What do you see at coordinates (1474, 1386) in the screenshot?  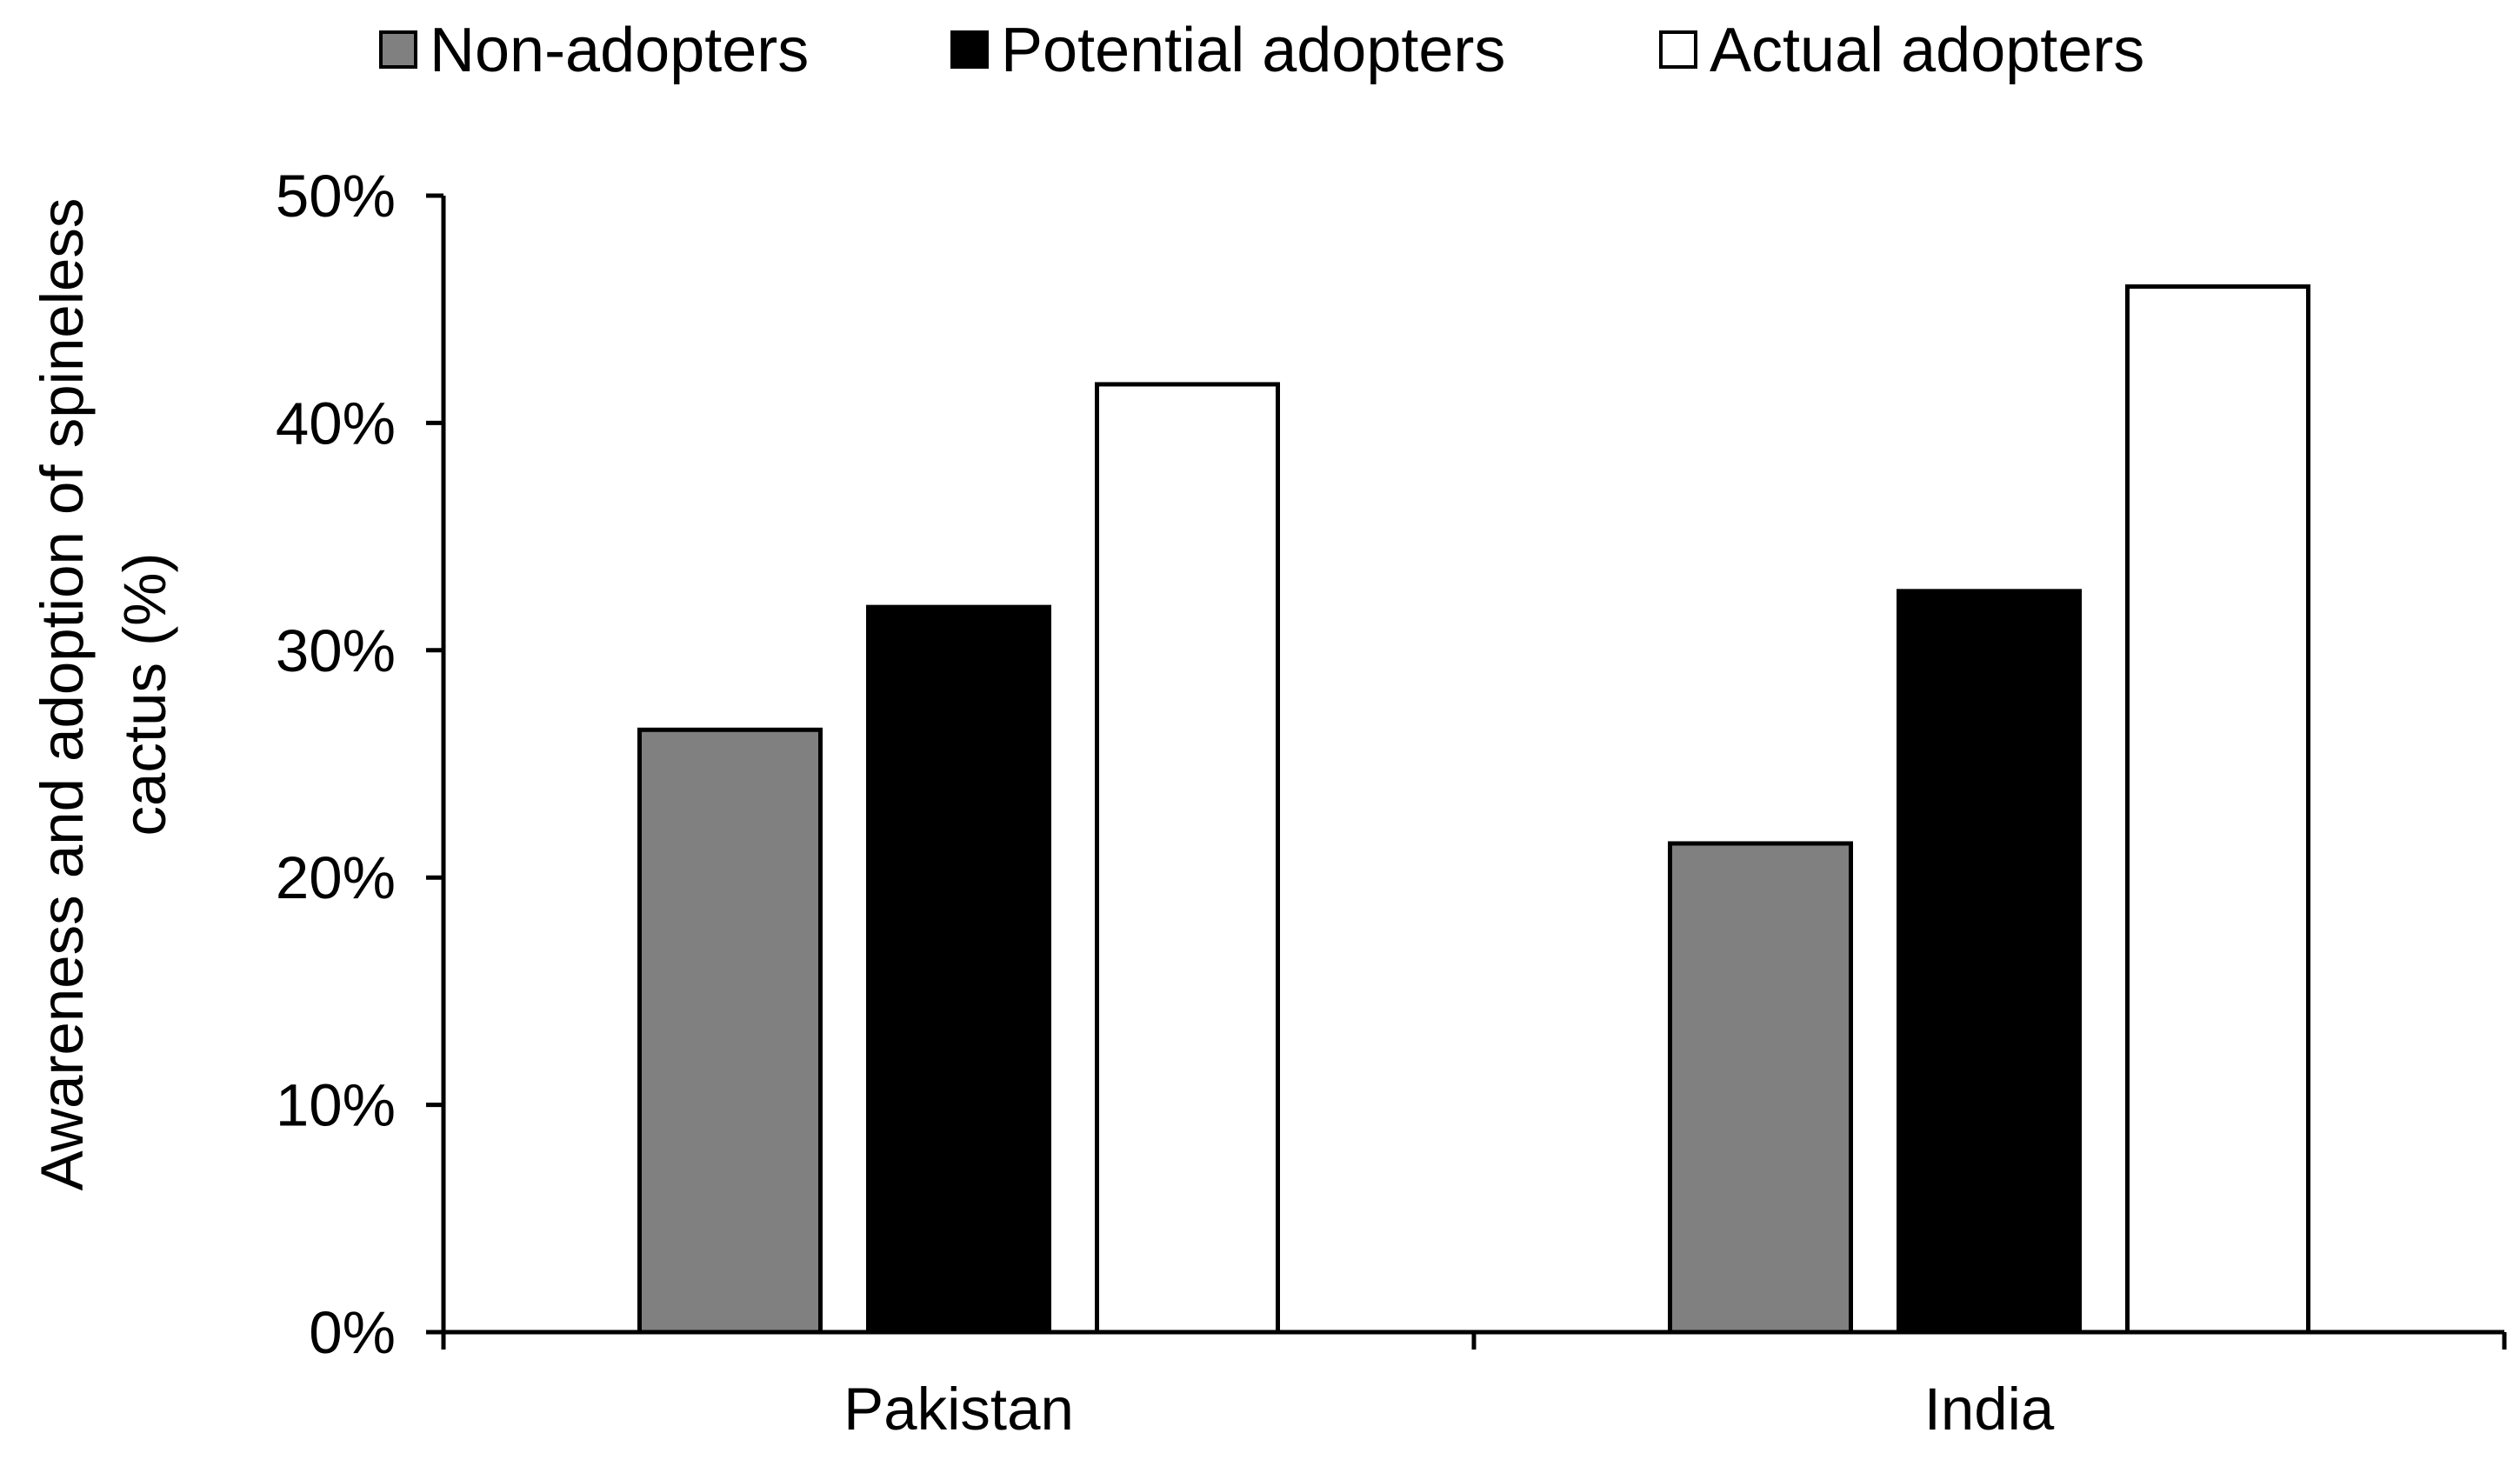 I see `x-axis: Pakistan India` at bounding box center [1474, 1386].